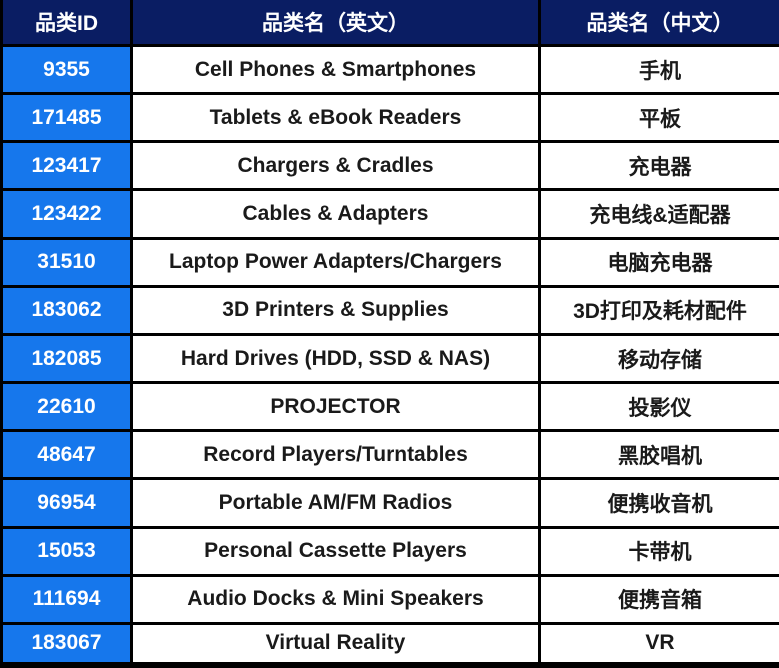  Describe the element at coordinates (335, 310) in the screenshot. I see `category-name-en-cell: 3D Printers & Supplies` at that location.